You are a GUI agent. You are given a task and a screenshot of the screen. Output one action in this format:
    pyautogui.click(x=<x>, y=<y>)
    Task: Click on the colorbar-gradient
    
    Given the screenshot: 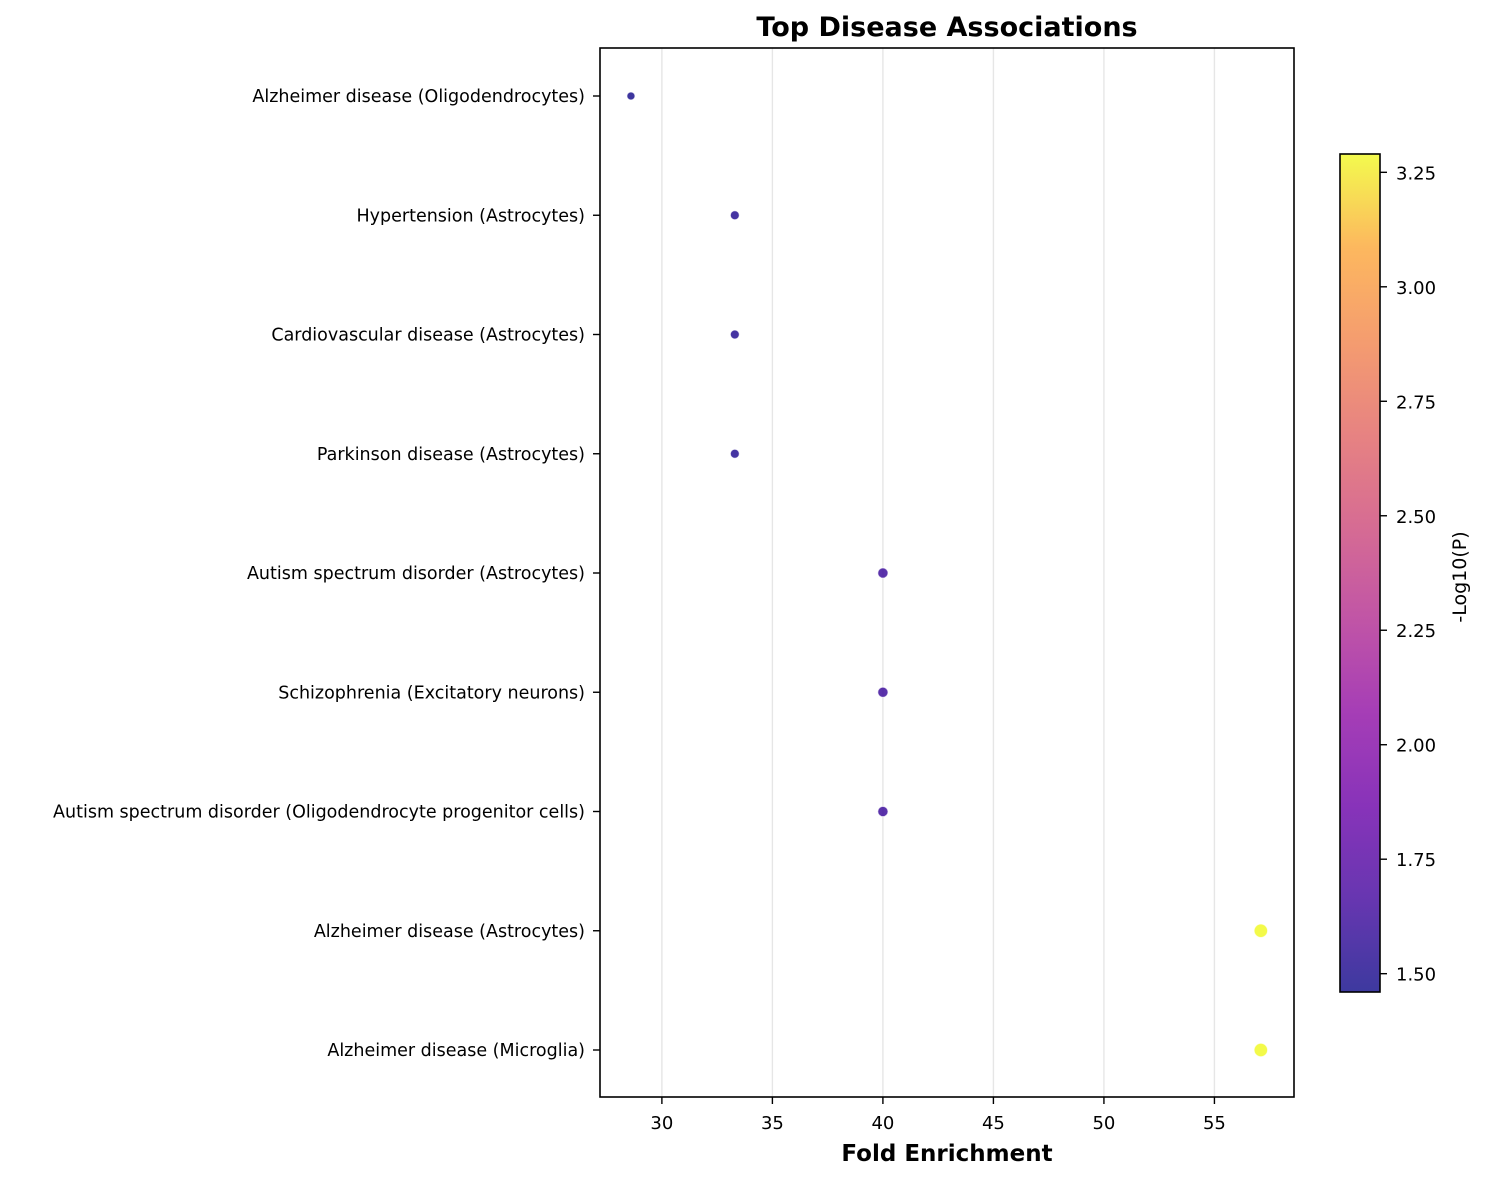 What is the action you would take?
    pyautogui.click(x=1360, y=573)
    